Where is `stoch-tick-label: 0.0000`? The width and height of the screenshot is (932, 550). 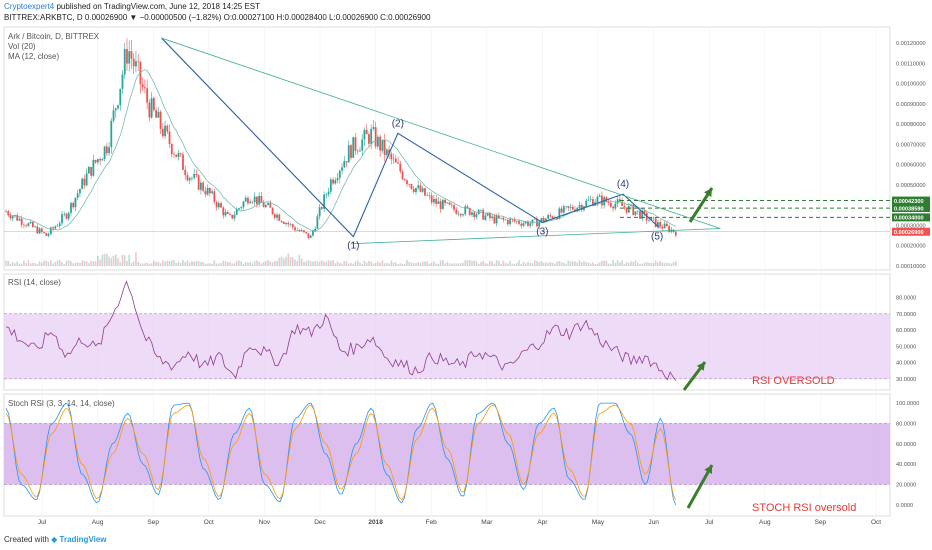 stoch-tick-label: 0.0000 is located at coordinates (904, 506).